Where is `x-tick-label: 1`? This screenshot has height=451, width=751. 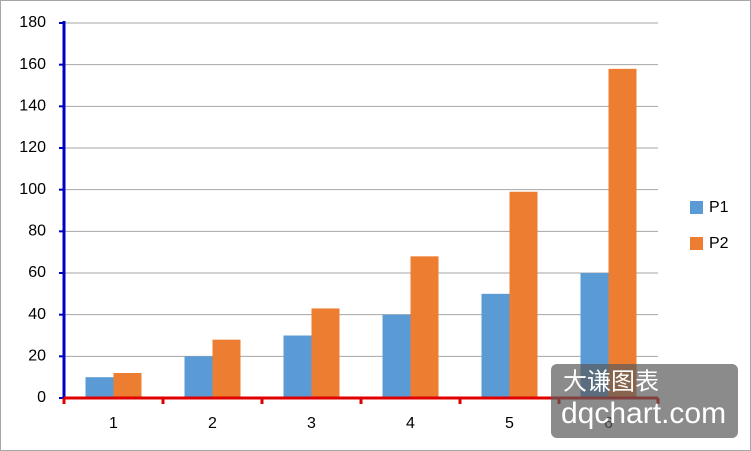
x-tick-label: 1 is located at coordinates (113, 423).